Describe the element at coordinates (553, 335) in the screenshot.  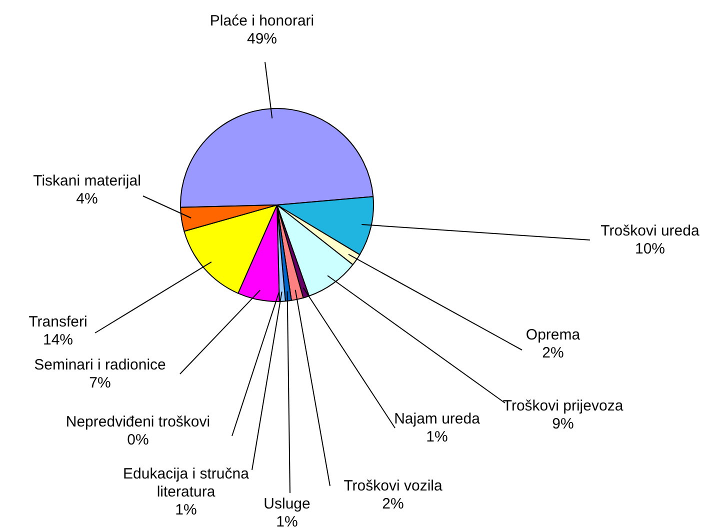
I see `slice-label: Oprema` at that location.